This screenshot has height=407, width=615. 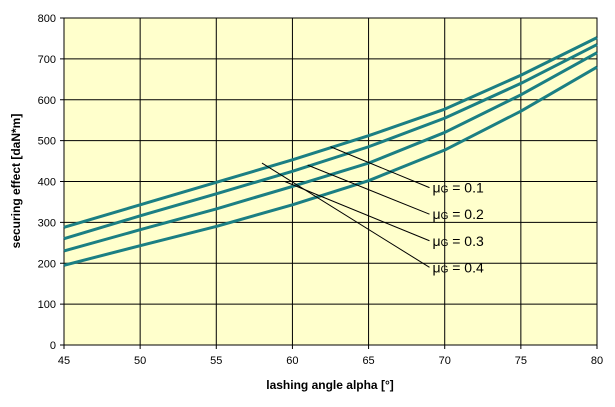 I want to click on legend-label-2: μG = 0.3, so click(x=457, y=241).